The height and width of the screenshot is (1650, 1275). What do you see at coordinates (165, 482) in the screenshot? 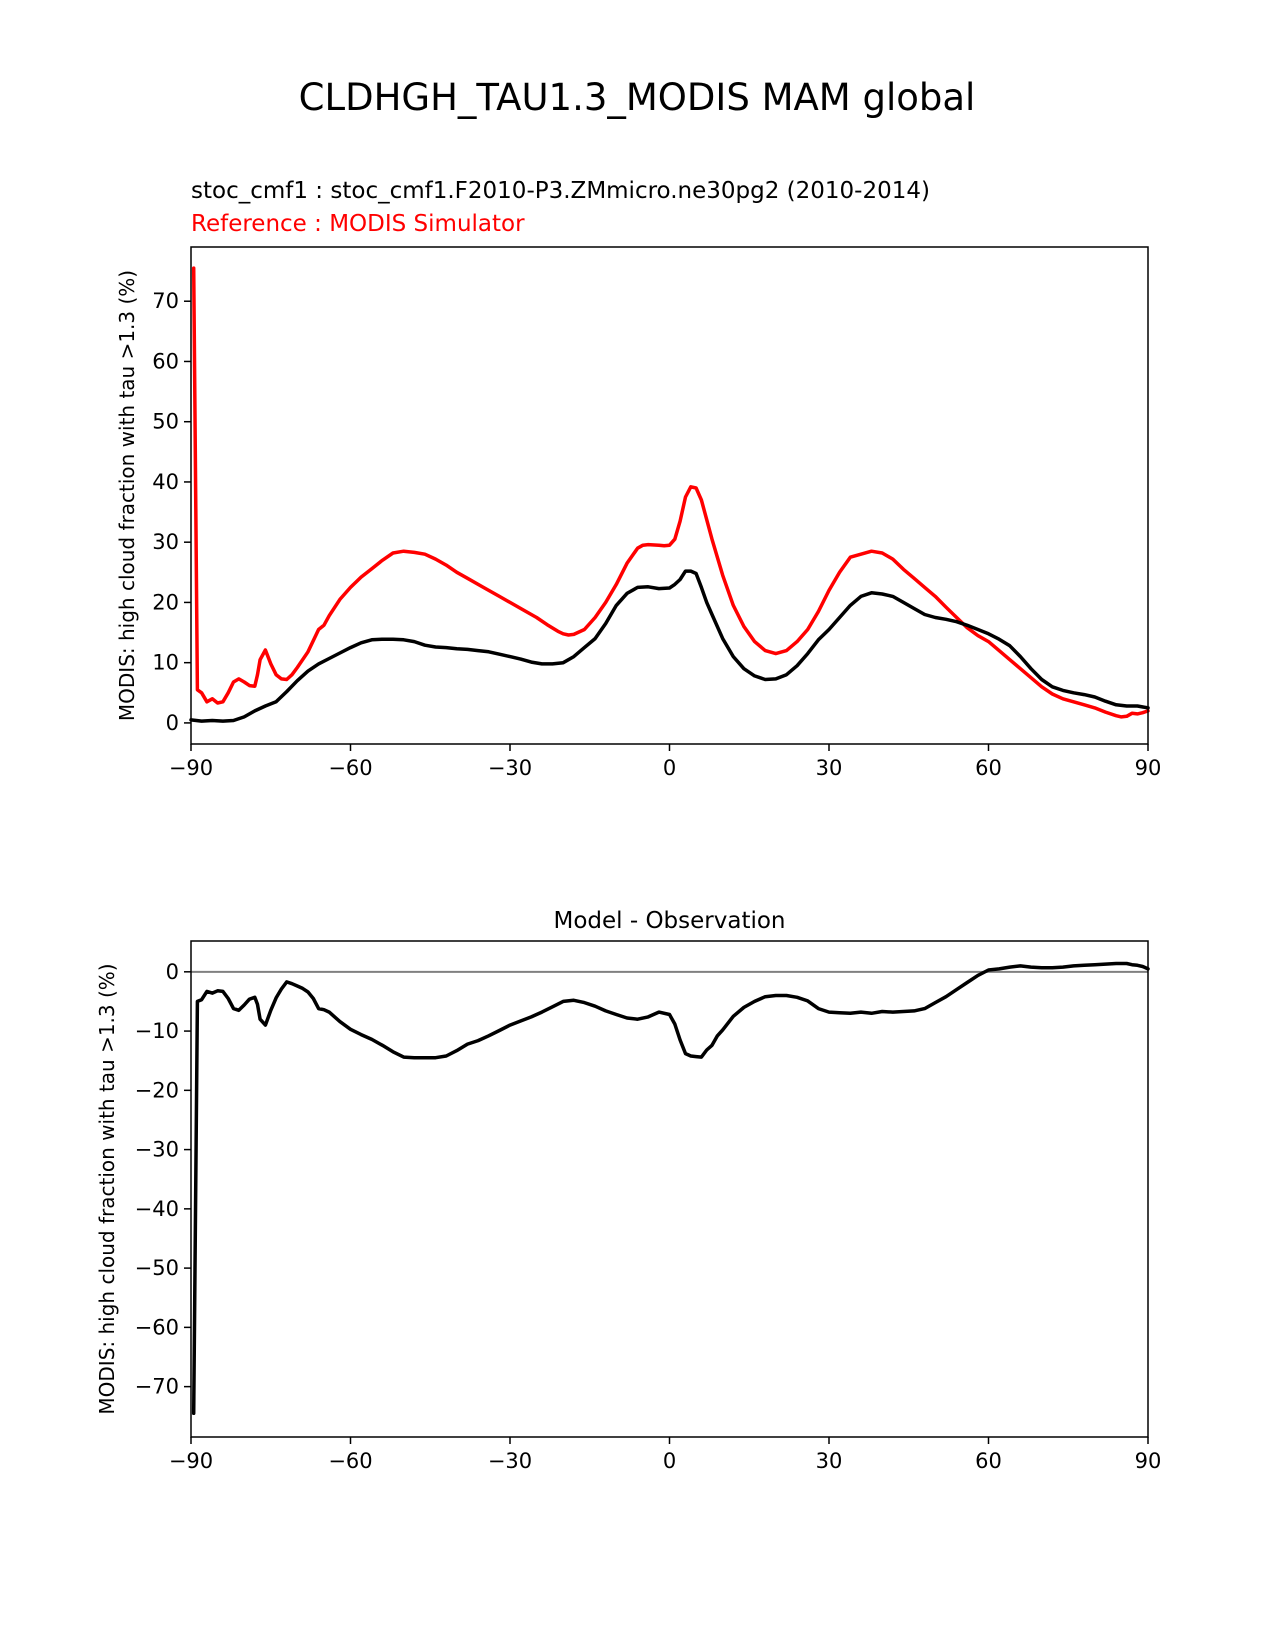
I see `y-tick-label: 40` at bounding box center [165, 482].